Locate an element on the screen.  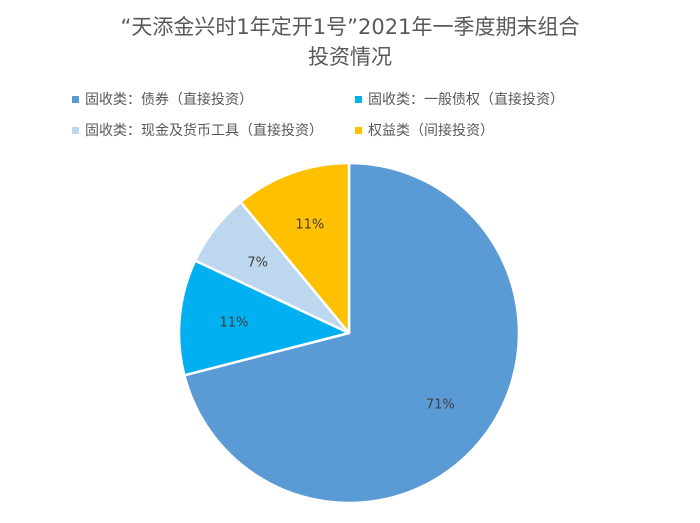
legend-label-cash: 固收类：现金及货币工具（直接投资） is located at coordinates (204, 130).